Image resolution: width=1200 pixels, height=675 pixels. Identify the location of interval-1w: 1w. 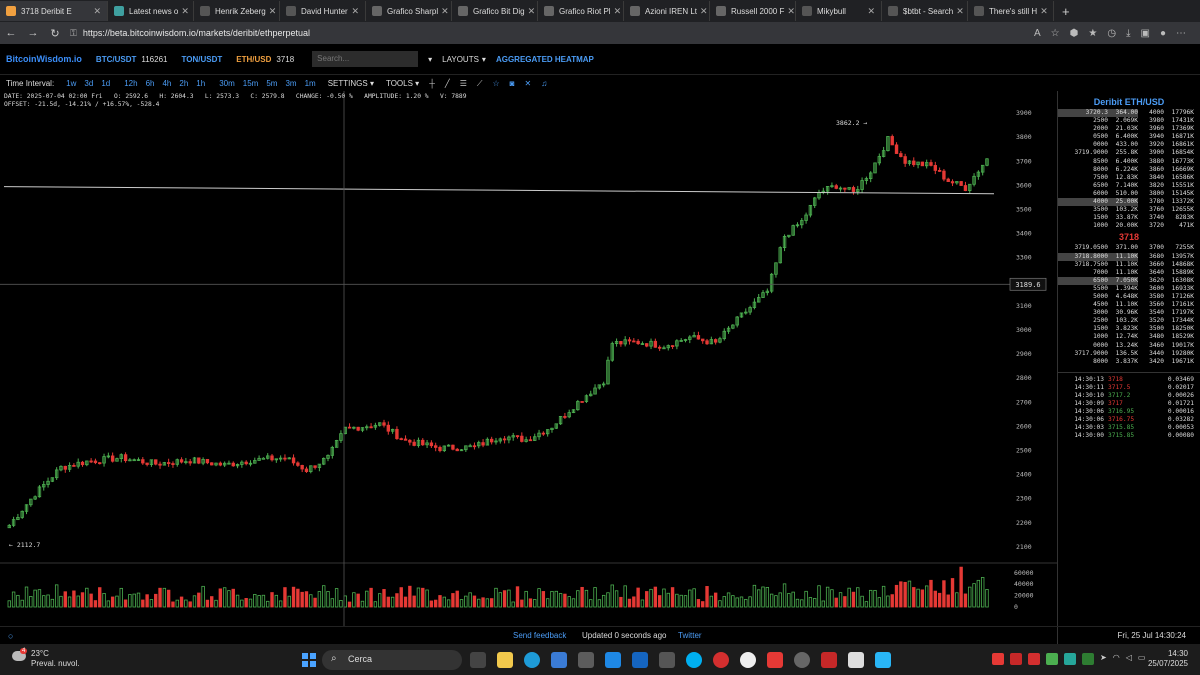
(71, 83).